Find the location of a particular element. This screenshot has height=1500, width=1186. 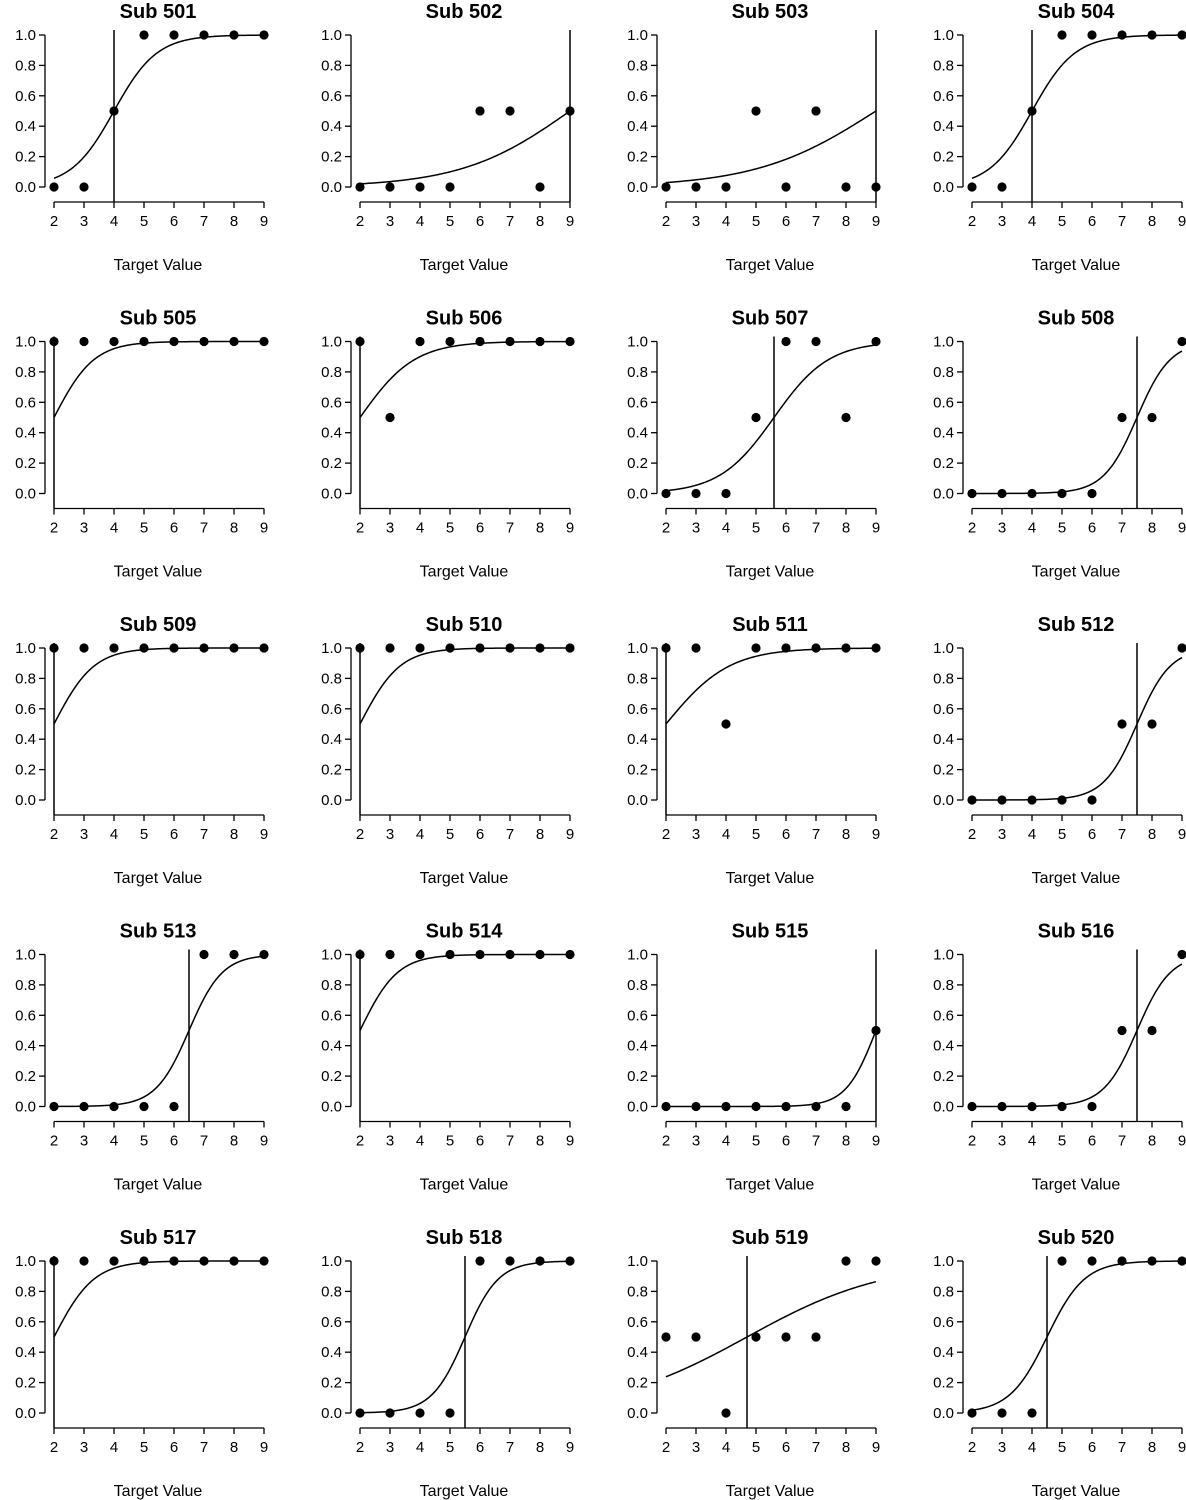

panel-title: Sub 509 is located at coordinates (158, 625).